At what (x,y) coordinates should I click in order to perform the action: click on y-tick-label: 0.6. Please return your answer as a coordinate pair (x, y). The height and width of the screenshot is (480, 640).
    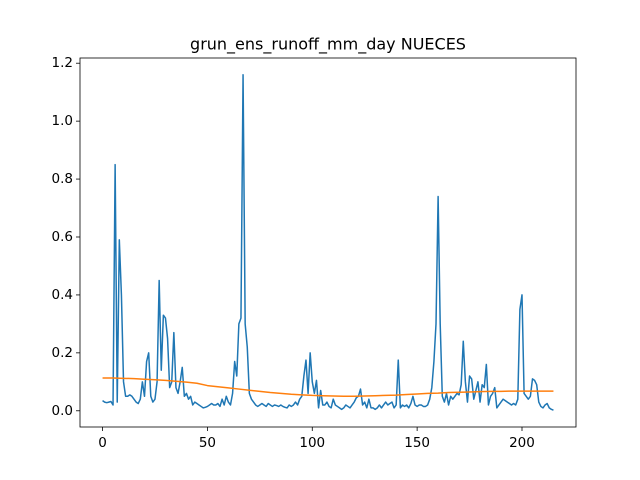
    Looking at the image, I should click on (62, 237).